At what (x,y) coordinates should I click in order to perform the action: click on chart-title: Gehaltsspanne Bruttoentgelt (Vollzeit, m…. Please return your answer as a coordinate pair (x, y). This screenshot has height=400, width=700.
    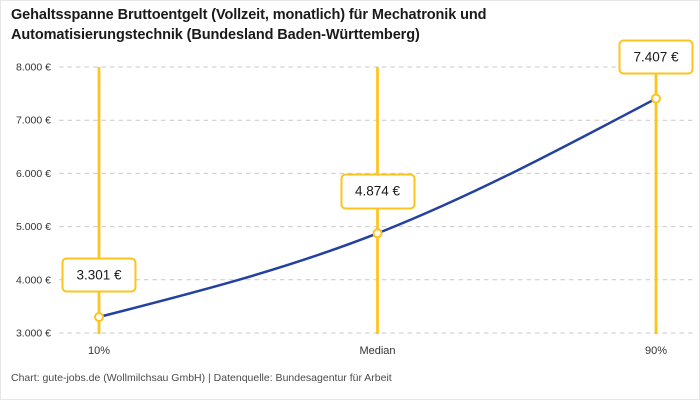
    Looking at the image, I should click on (249, 25).